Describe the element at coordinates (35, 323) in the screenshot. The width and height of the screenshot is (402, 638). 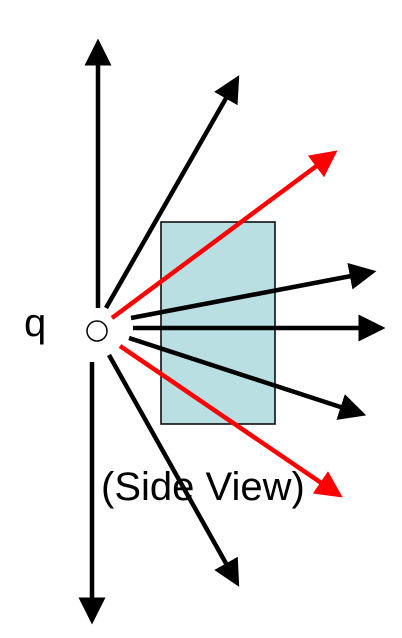
I see `charge-label: q` at that location.